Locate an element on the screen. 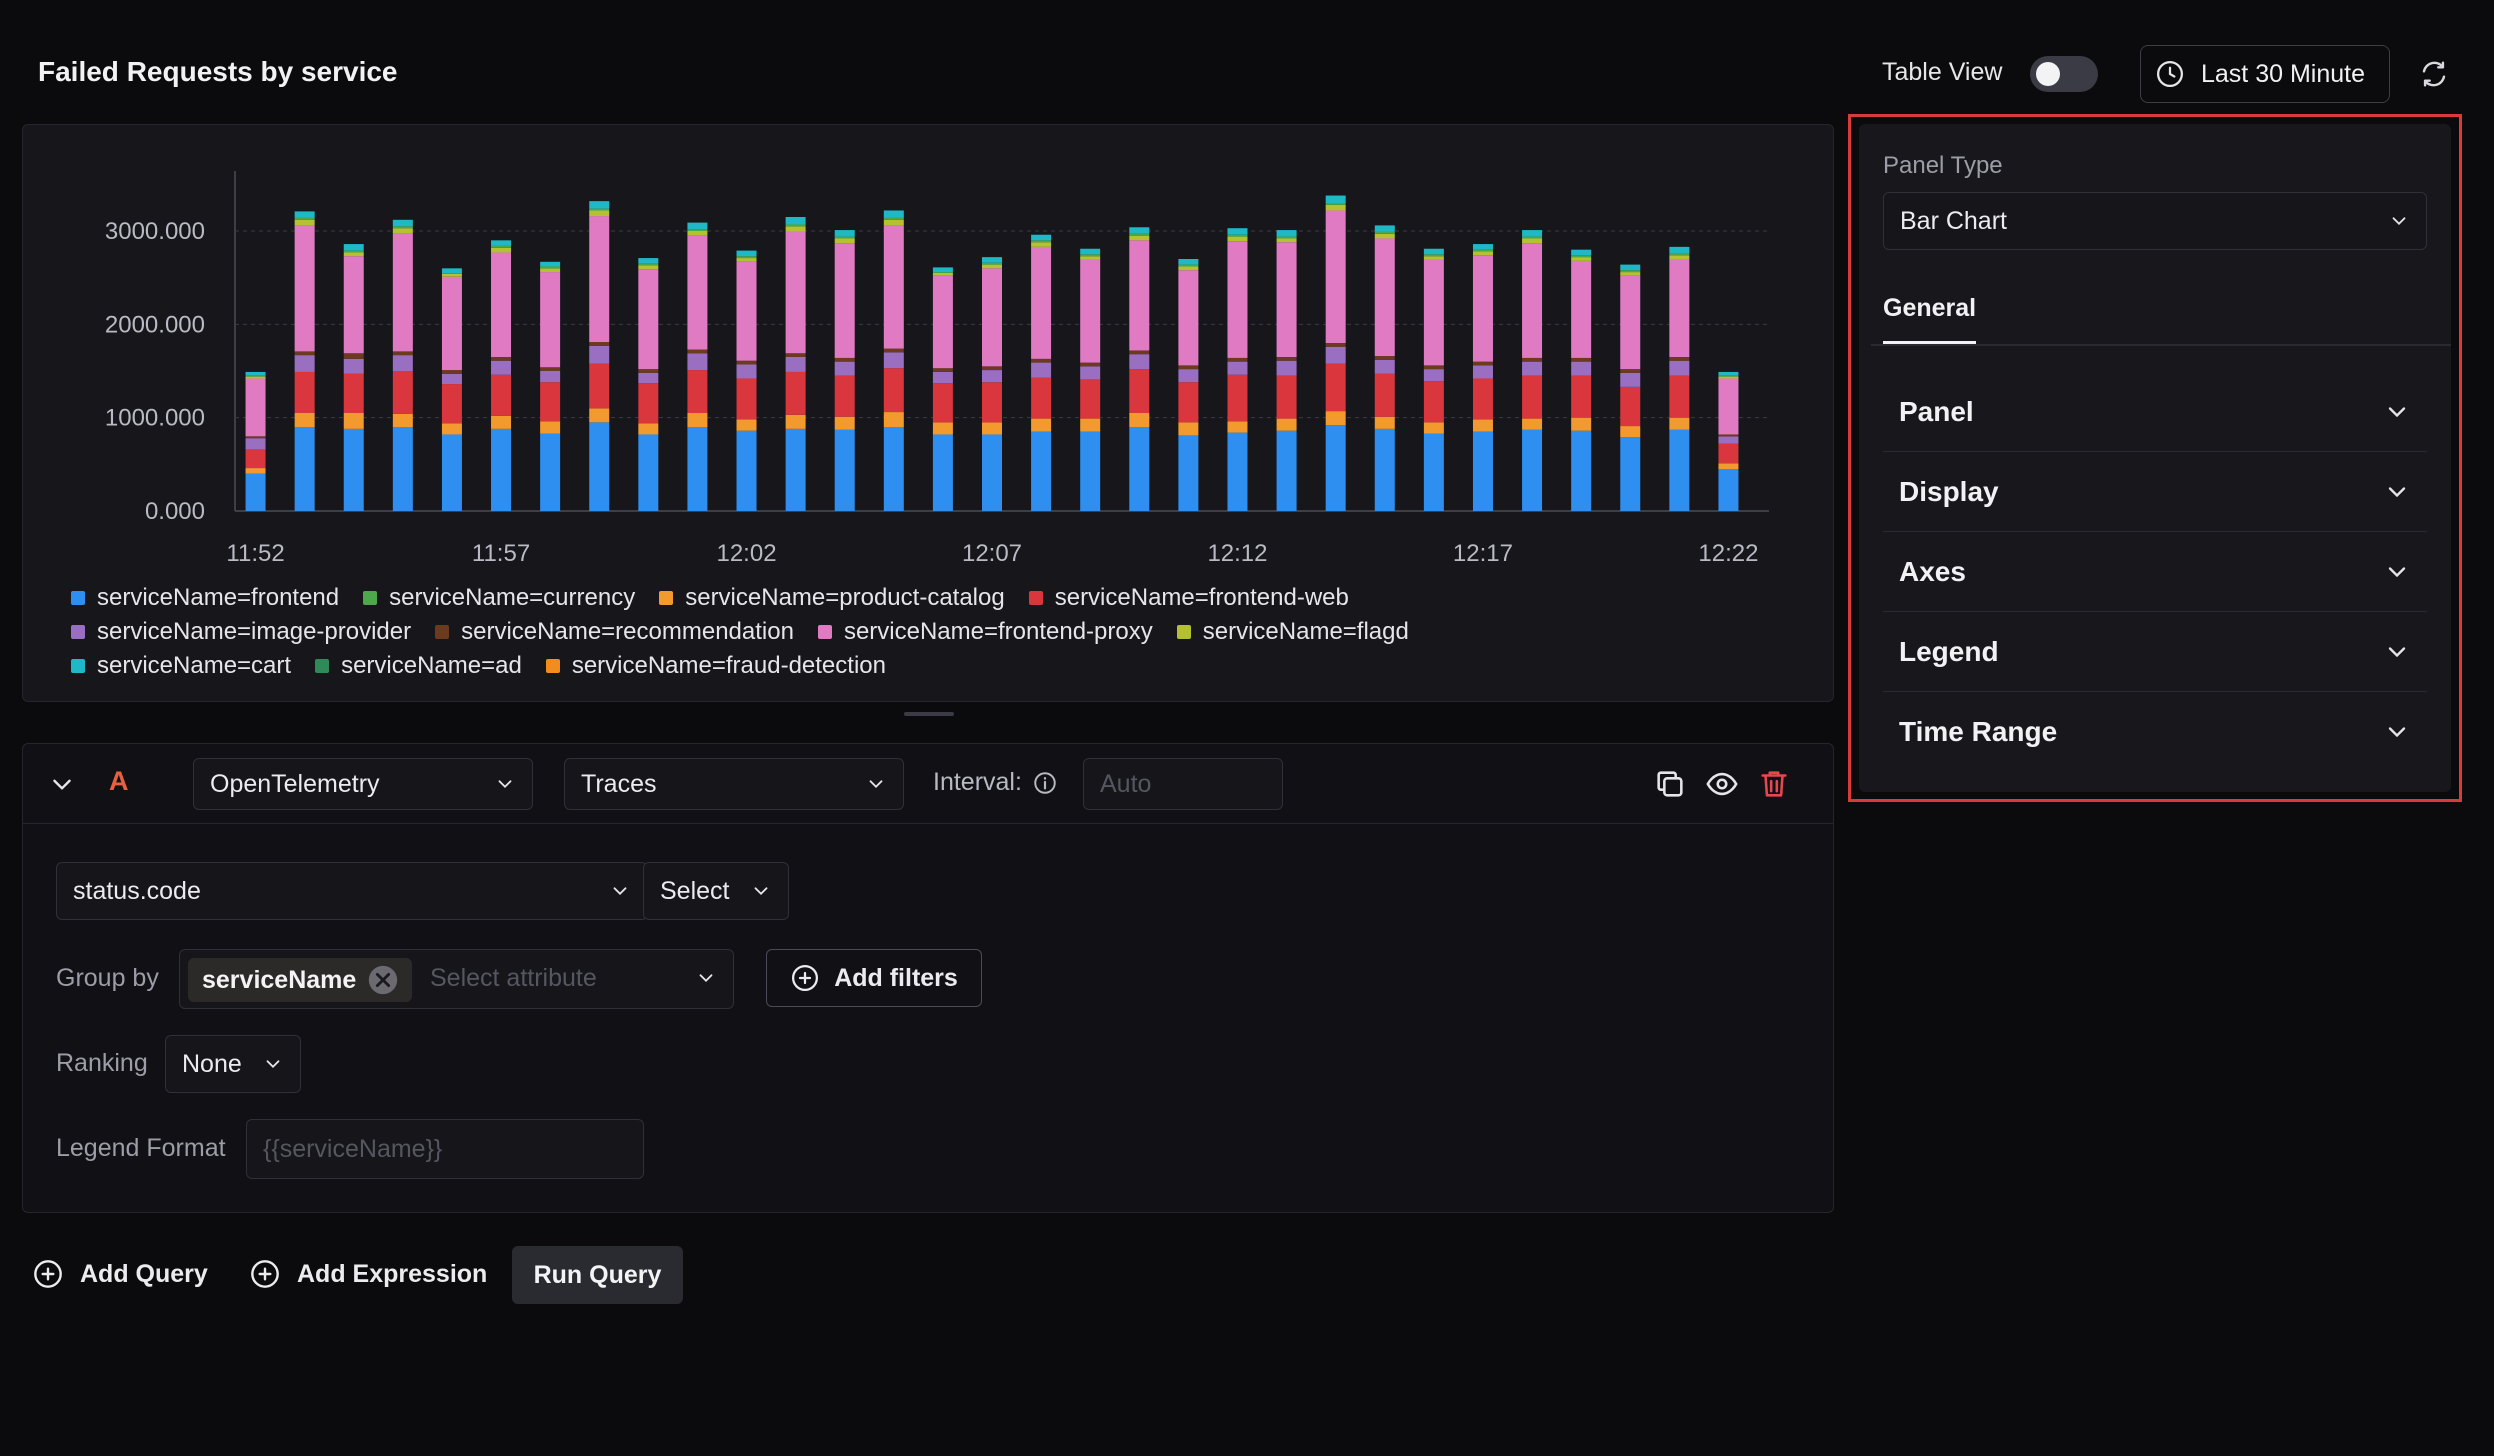 The image size is (2494, 1456). signal-select: Traces is located at coordinates (734, 784).